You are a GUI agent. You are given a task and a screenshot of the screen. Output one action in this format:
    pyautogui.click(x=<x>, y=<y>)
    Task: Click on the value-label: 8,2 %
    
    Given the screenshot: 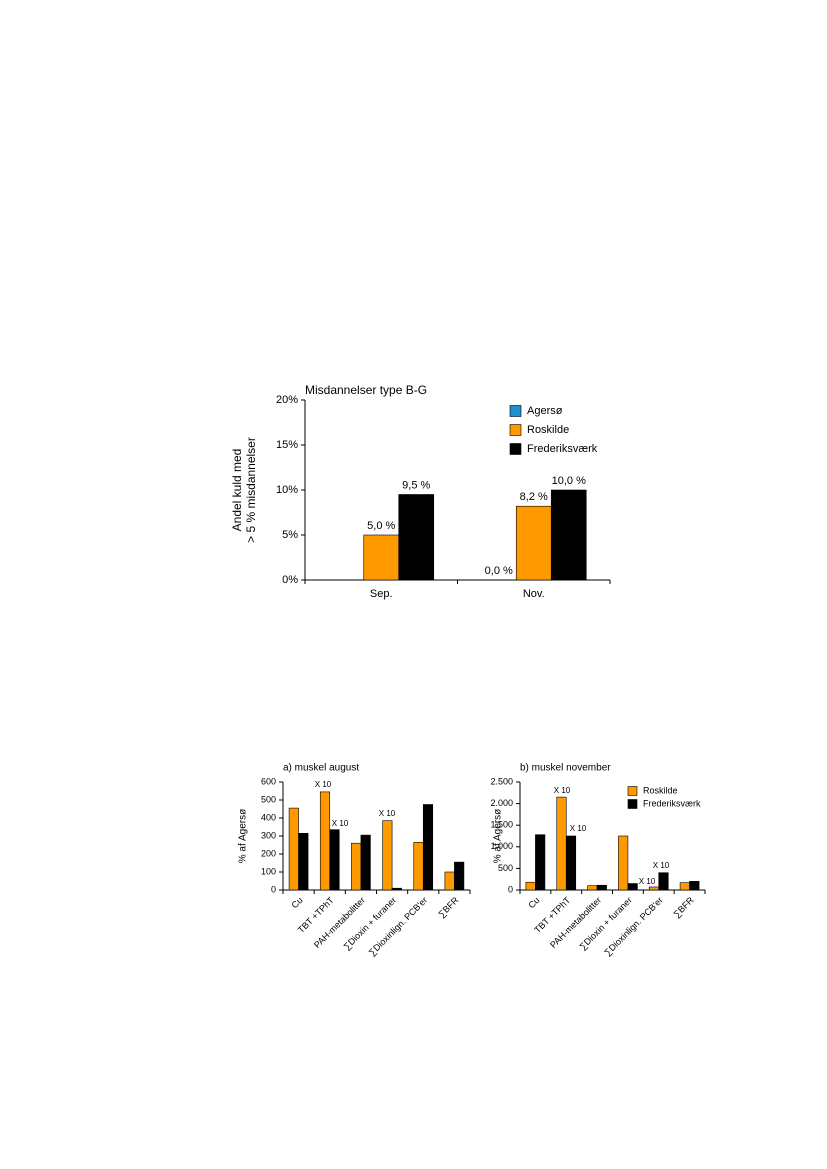 What is the action you would take?
    pyautogui.click(x=534, y=497)
    